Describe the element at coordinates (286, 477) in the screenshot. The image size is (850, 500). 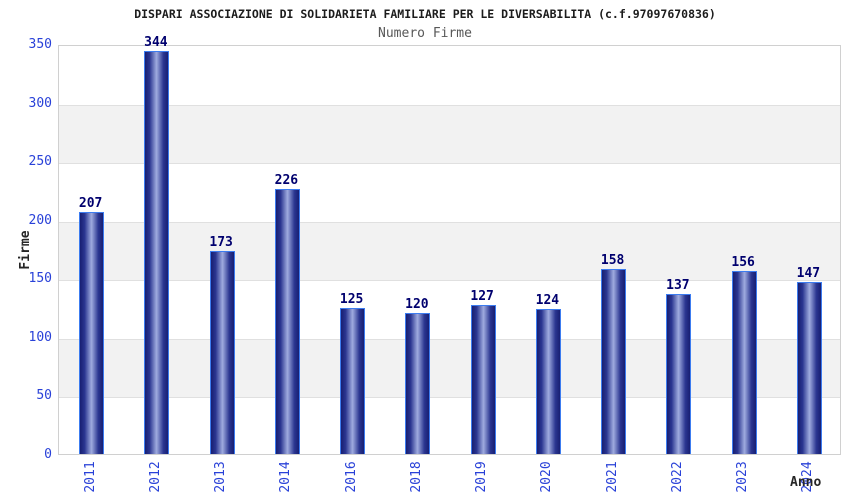
I see `x-tick-label-2014: 2014` at that location.